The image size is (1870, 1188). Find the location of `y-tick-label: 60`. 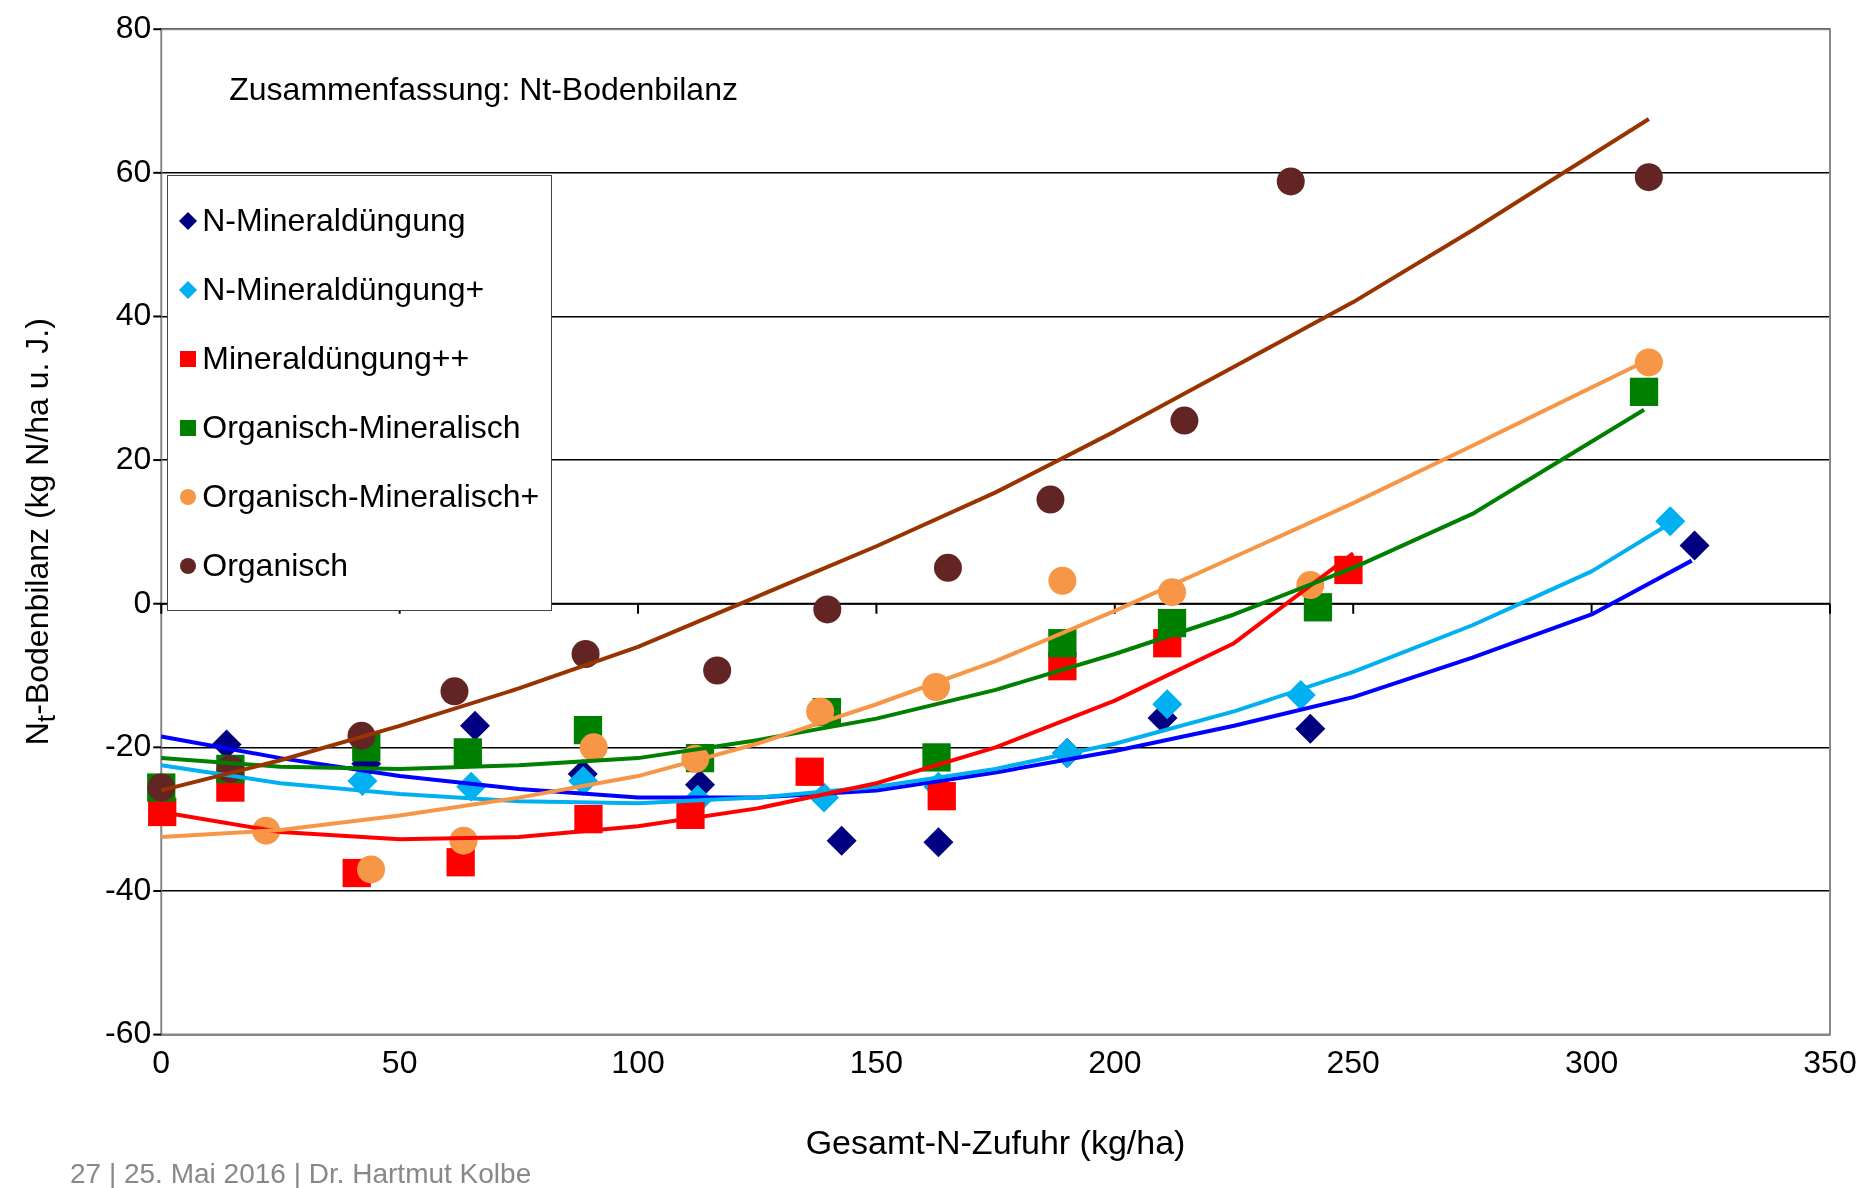

y-tick-label: 60 is located at coordinates (133, 170).